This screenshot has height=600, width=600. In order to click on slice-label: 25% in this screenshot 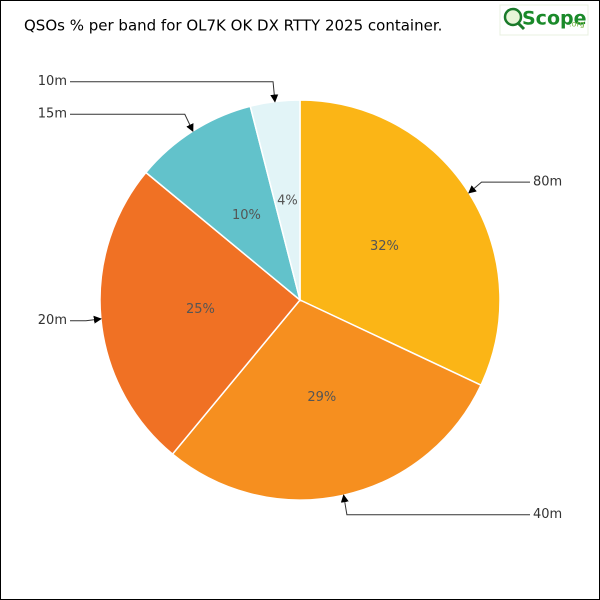, I will do `click(200, 309)`.